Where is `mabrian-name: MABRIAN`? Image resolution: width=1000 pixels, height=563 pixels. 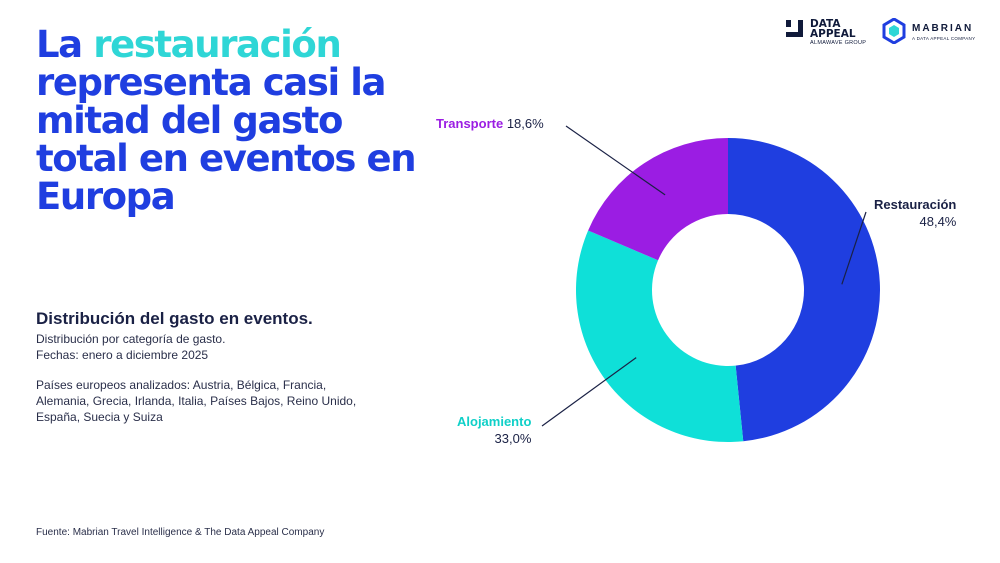 mabrian-name: MABRIAN is located at coordinates (943, 28).